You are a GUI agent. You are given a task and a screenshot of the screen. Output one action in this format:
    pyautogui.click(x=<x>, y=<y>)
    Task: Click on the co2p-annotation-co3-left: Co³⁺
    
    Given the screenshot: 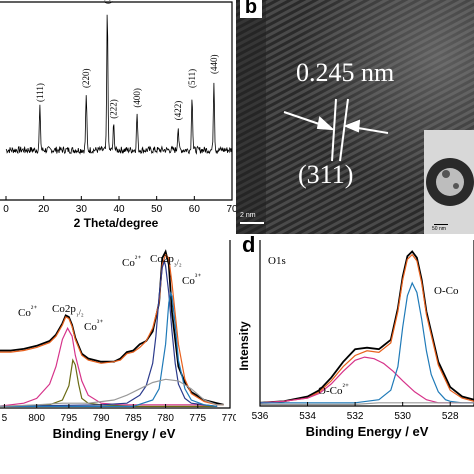 What is the action you would take?
    pyautogui.click(x=93, y=325)
    